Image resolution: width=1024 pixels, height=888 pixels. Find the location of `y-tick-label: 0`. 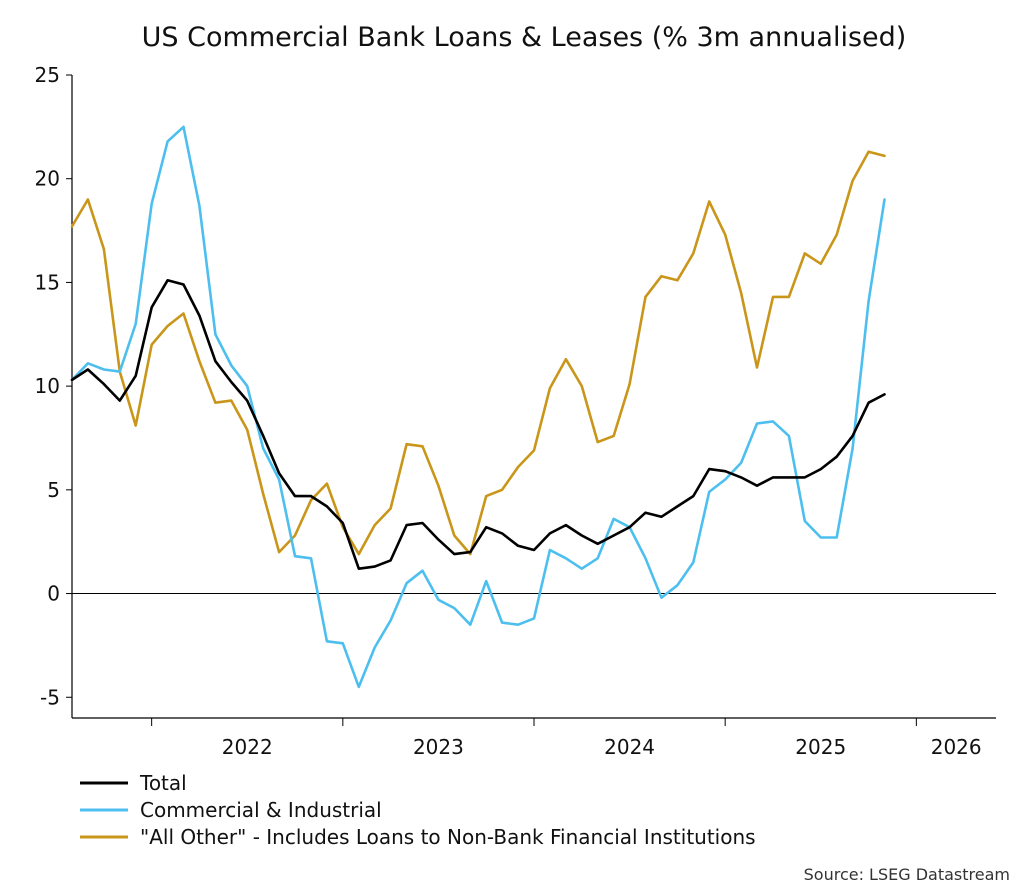

y-tick-label: 0 is located at coordinates (53, 594).